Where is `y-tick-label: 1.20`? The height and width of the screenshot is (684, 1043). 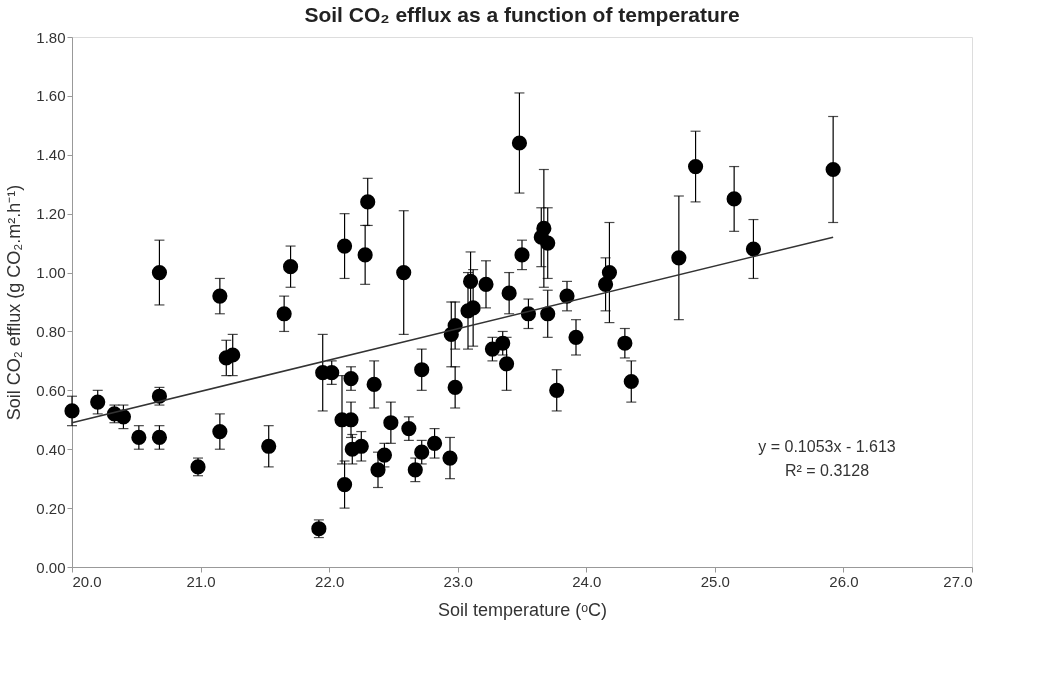
y-tick-label: 1.20 is located at coordinates (51, 214).